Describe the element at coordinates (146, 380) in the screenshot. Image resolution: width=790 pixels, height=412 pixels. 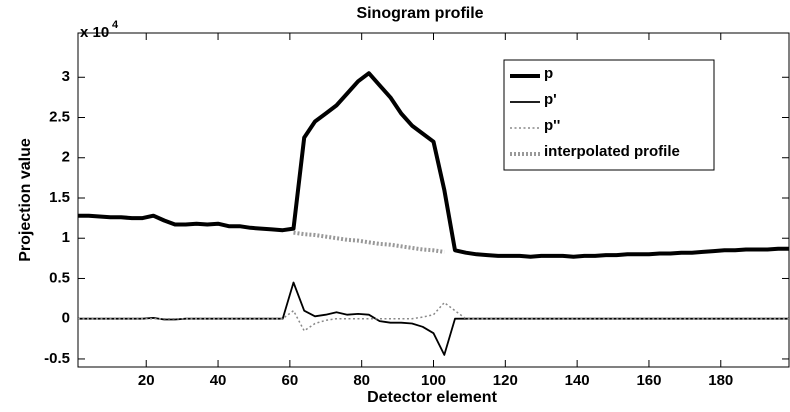
I see `x-tick-label: 20` at that location.